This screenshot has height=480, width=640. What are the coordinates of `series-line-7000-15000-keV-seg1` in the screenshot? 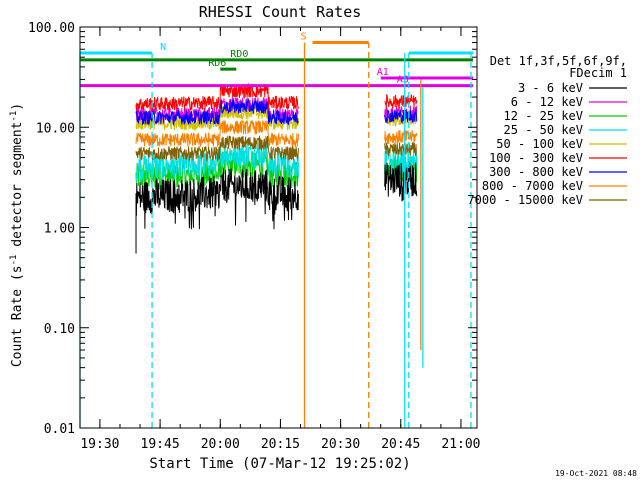 It's located at (401, 149).